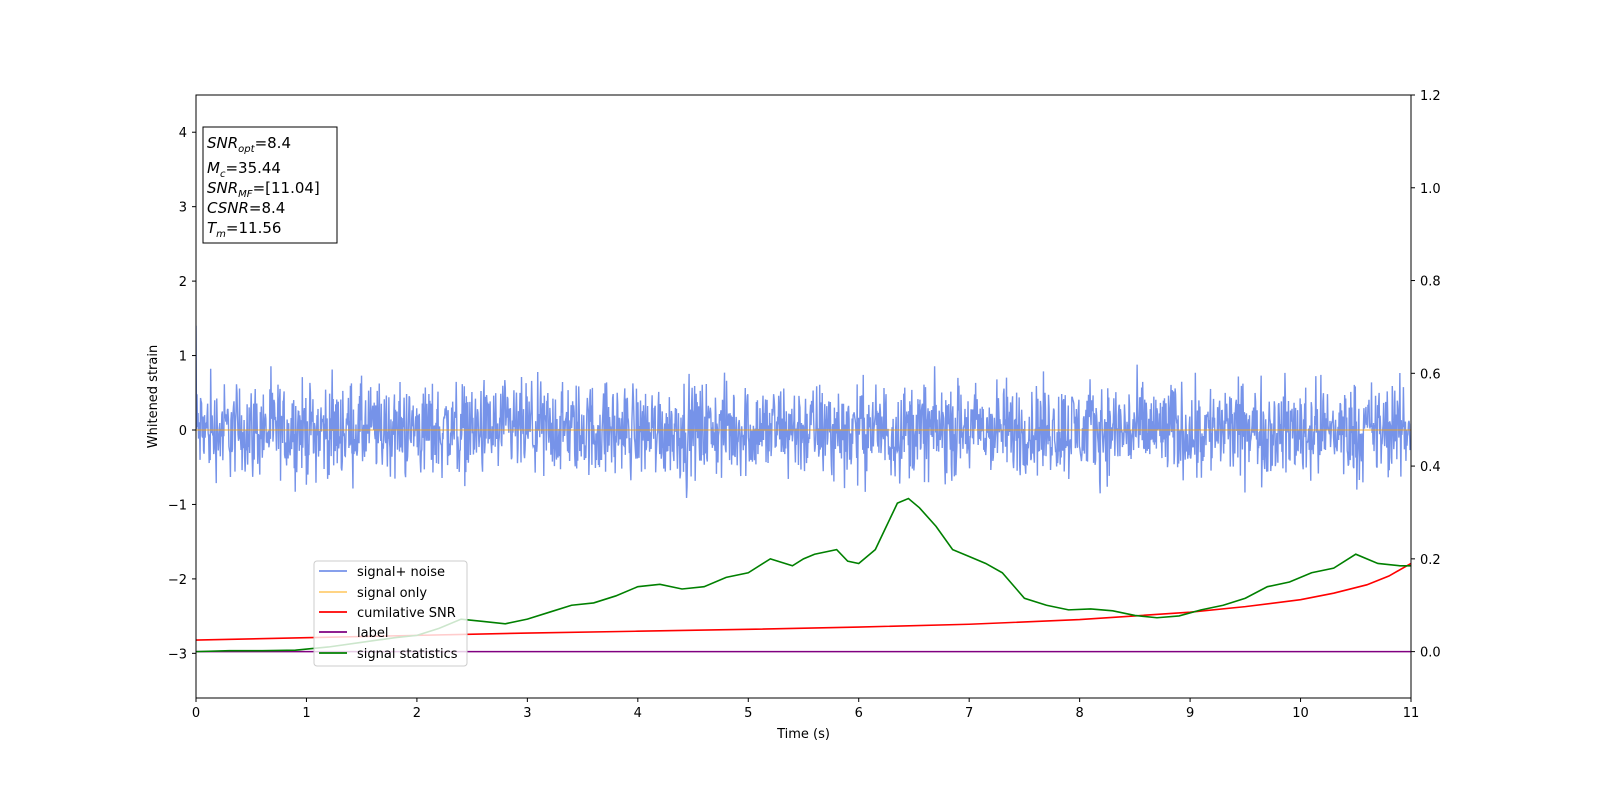 The width and height of the screenshot is (1600, 800). I want to click on legend-item-cumulative-snr: cumilative SNR, so click(387, 613).